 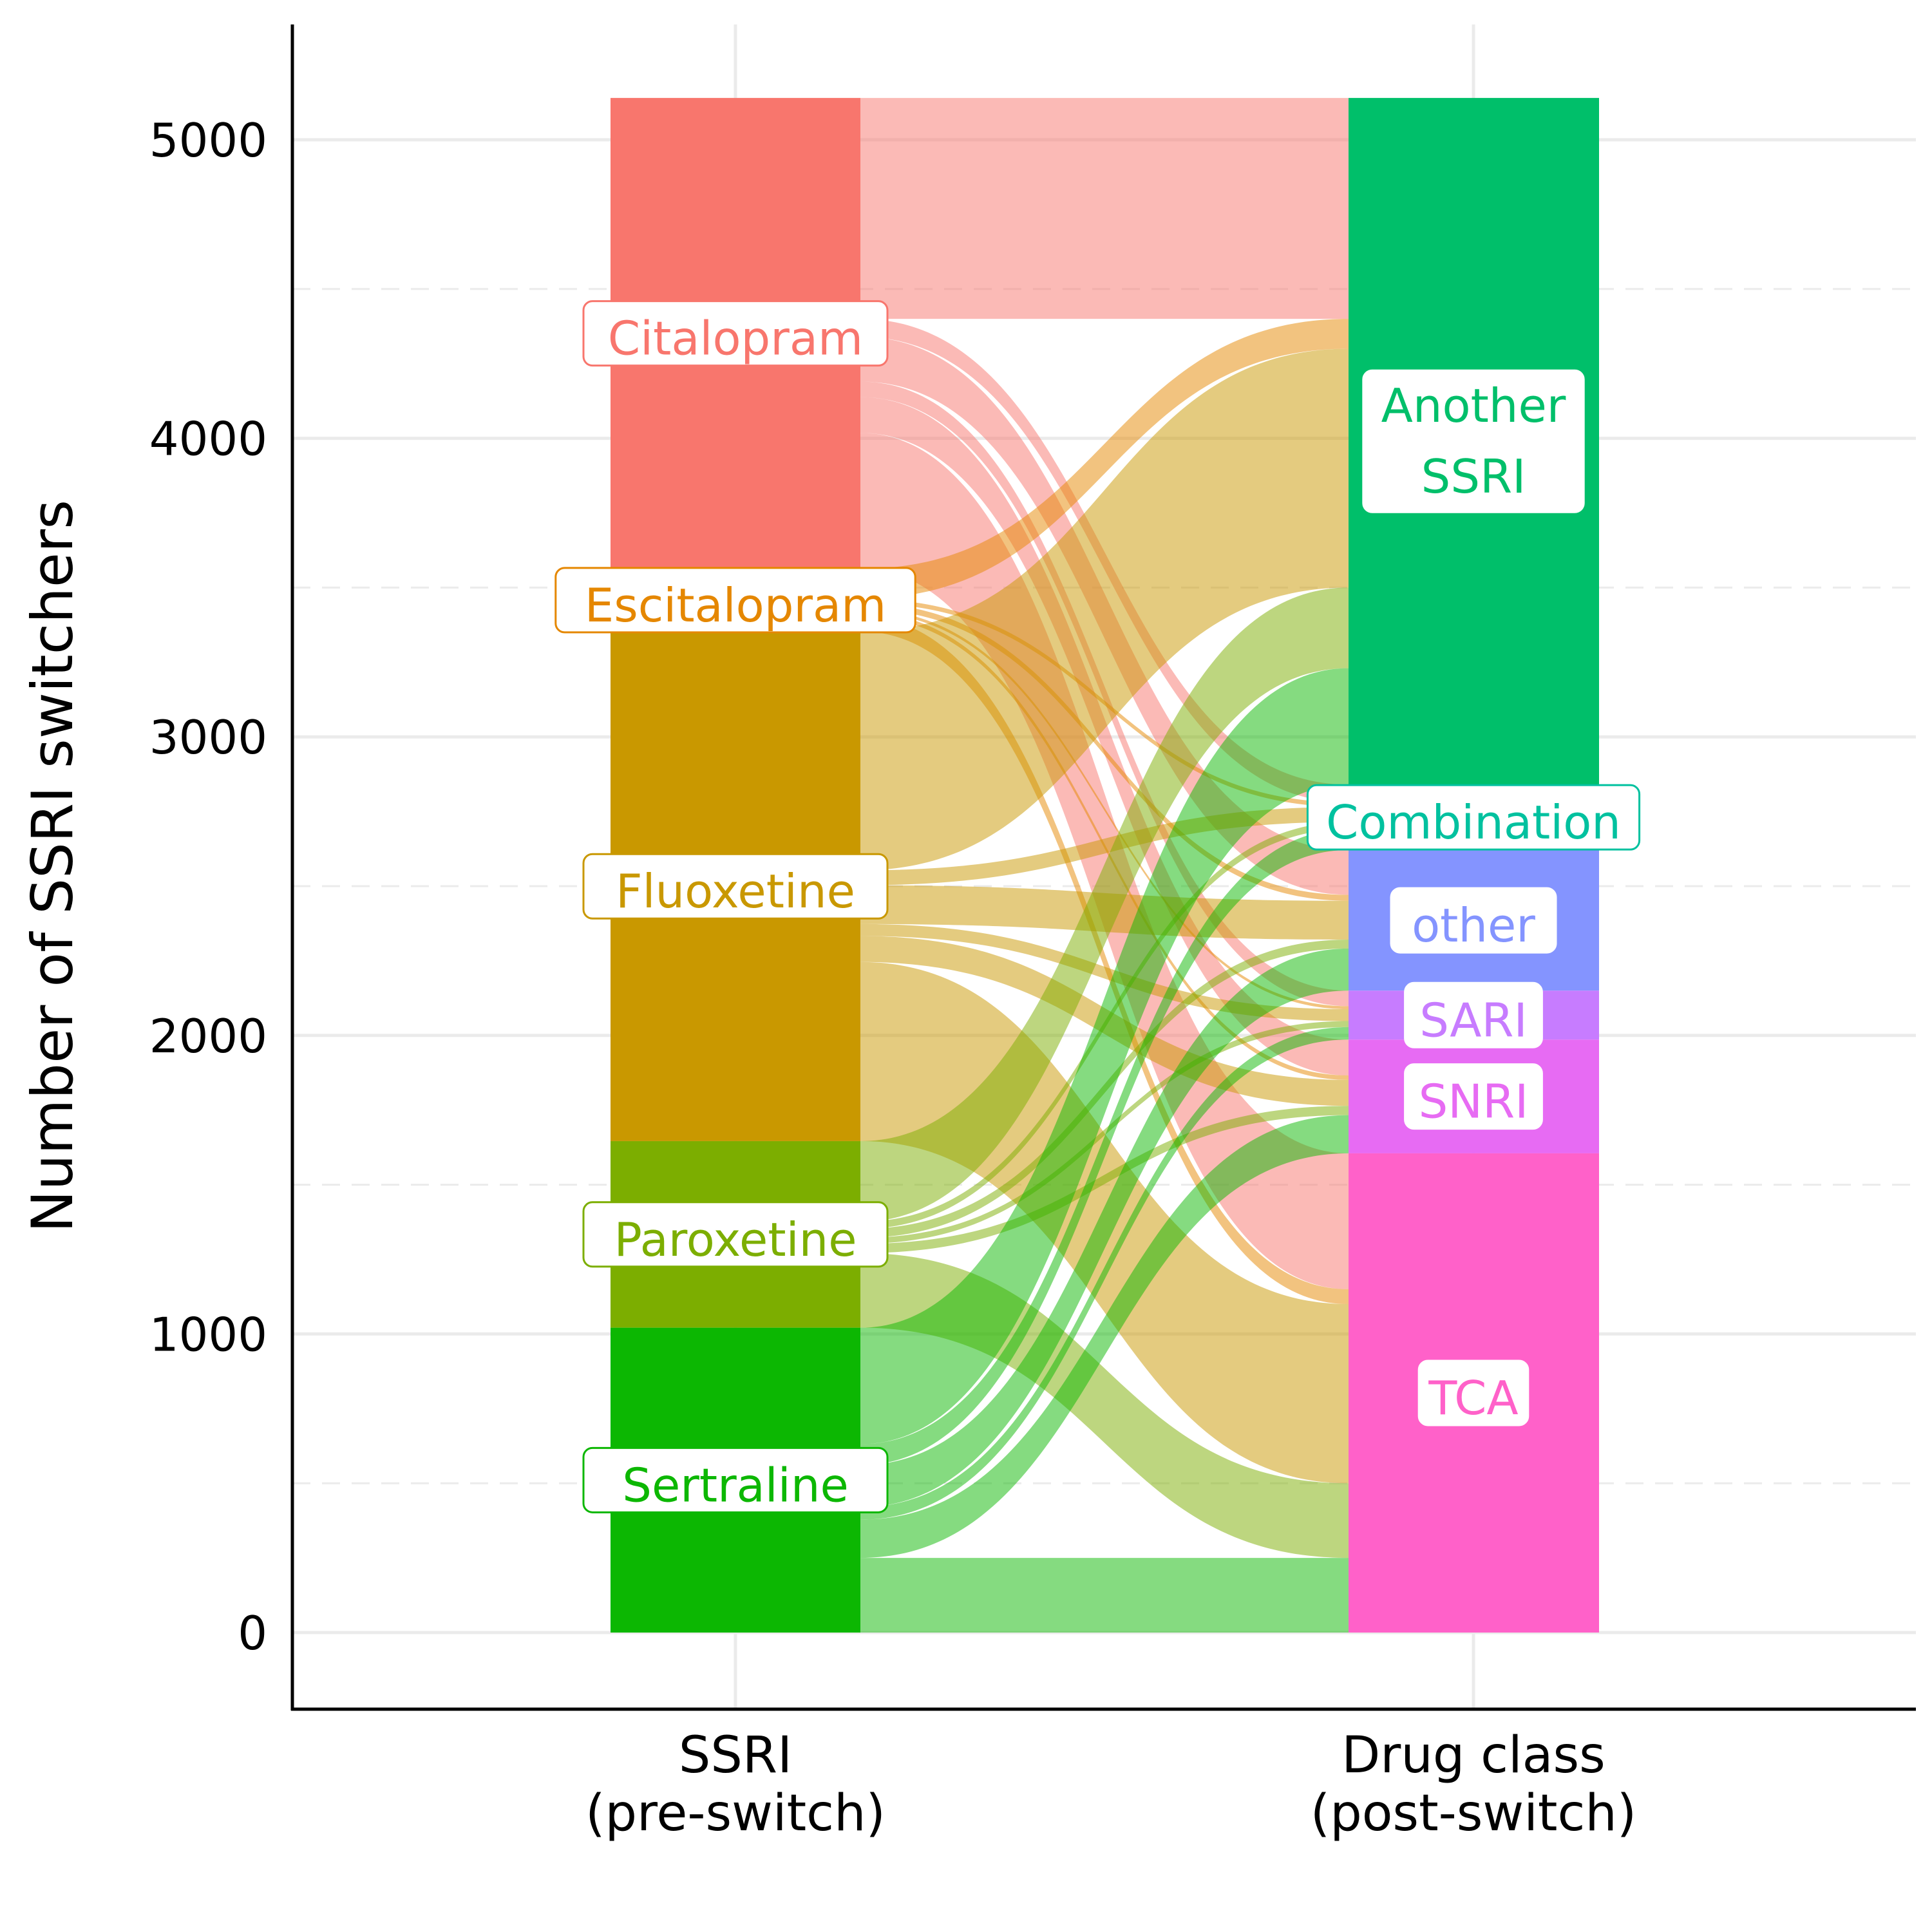 I want to click on y-tick-label: 5000, so click(x=208, y=140).